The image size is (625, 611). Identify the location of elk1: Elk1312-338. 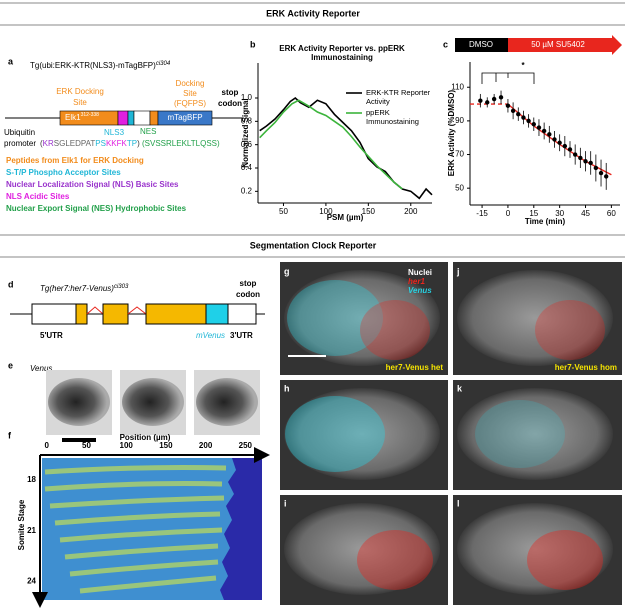
(82, 117).